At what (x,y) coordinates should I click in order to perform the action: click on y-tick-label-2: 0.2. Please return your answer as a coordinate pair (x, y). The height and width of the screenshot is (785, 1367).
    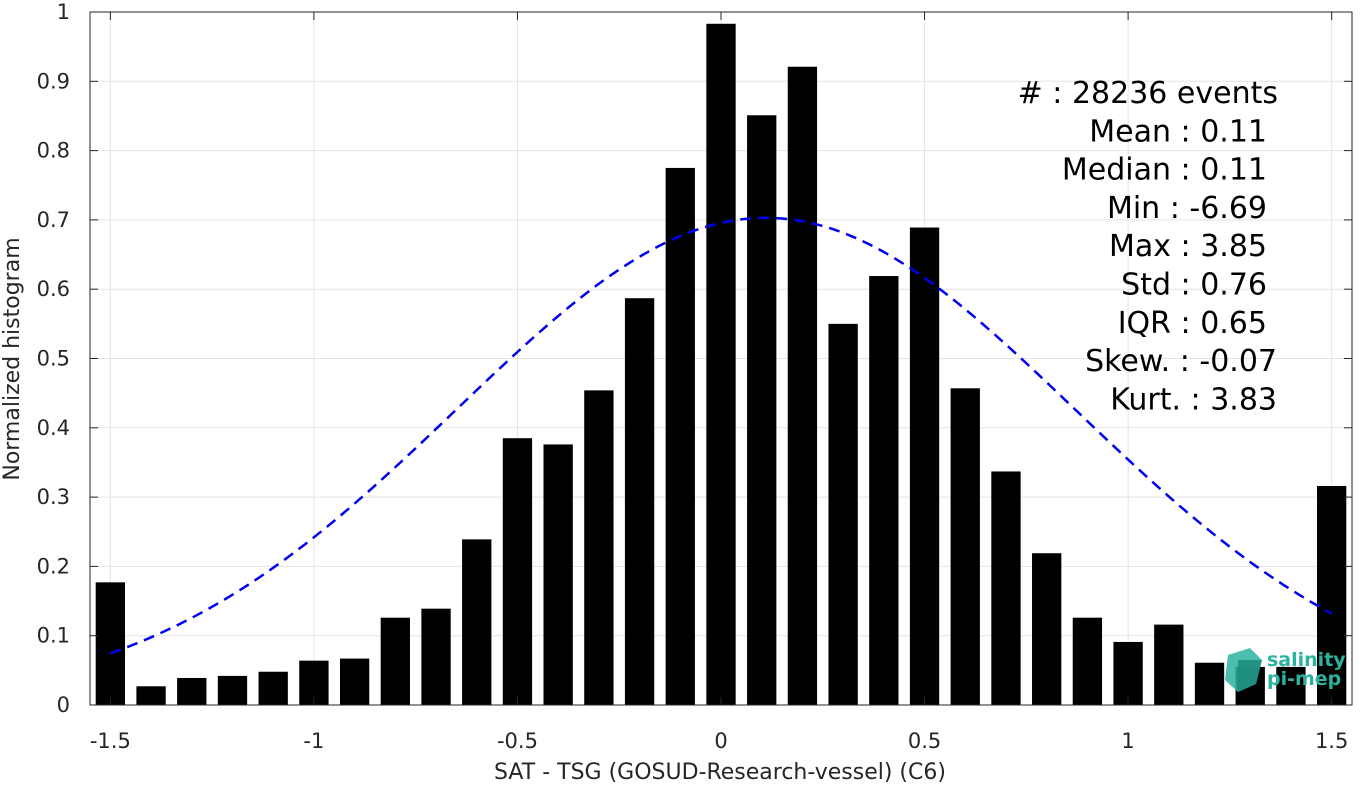
    Looking at the image, I should click on (53, 566).